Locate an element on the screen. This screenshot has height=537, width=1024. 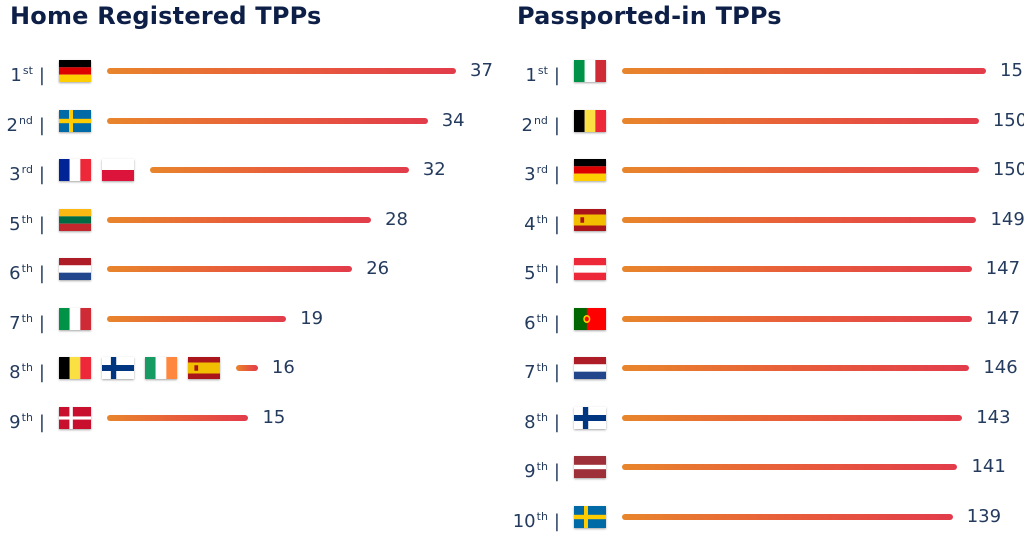
latvia-flag-icon is located at coordinates (590, 467).